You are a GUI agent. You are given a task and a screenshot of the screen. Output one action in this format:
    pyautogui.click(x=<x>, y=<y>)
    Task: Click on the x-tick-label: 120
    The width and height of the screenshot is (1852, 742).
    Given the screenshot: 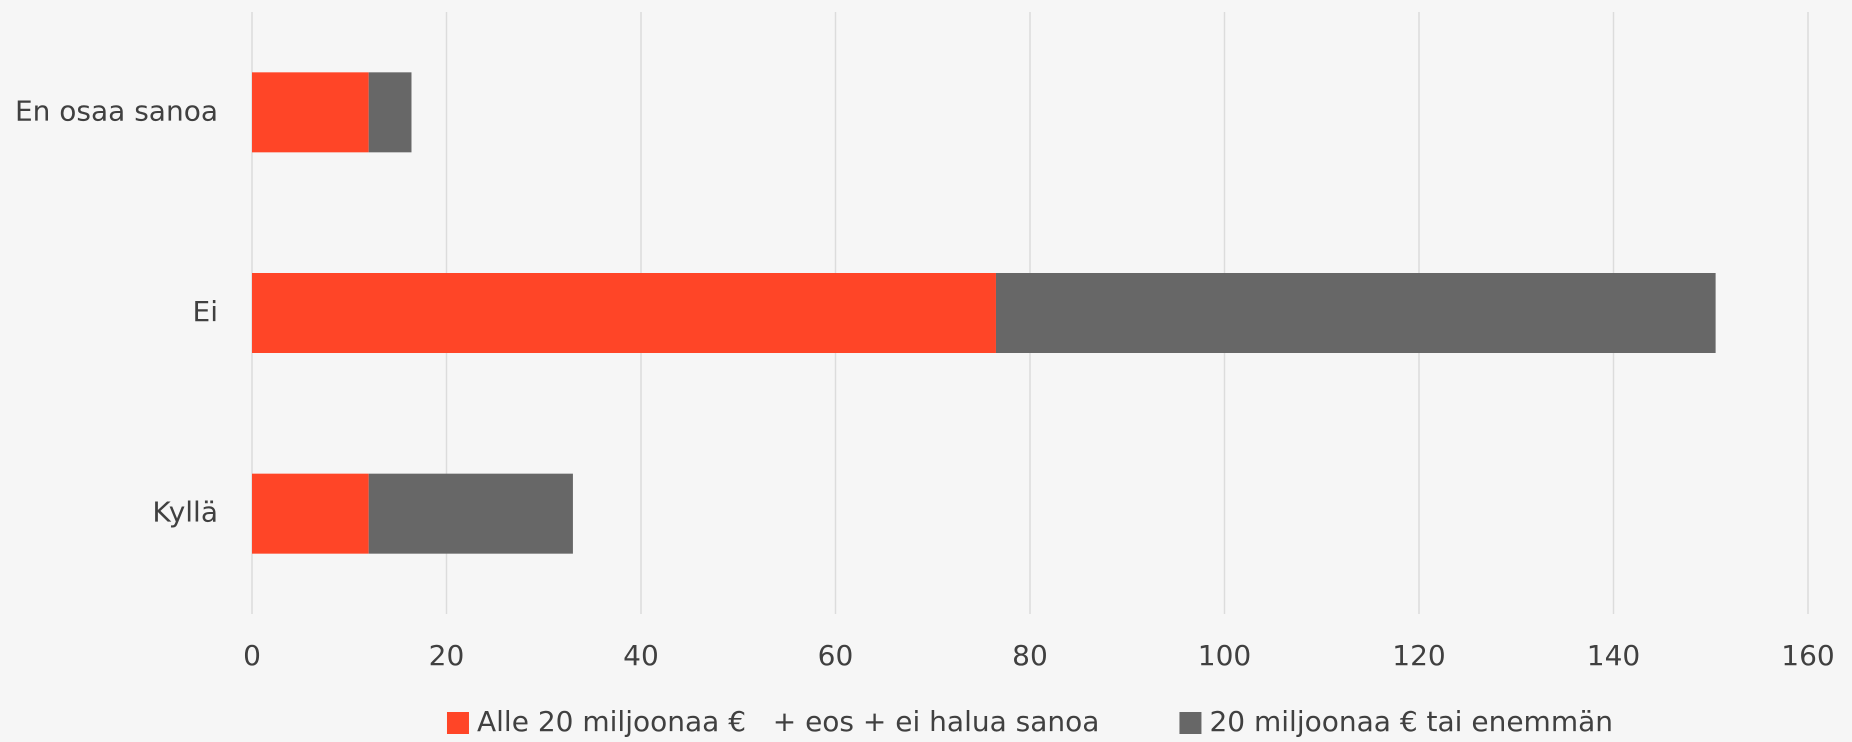 What is the action you would take?
    pyautogui.click(x=1418, y=655)
    